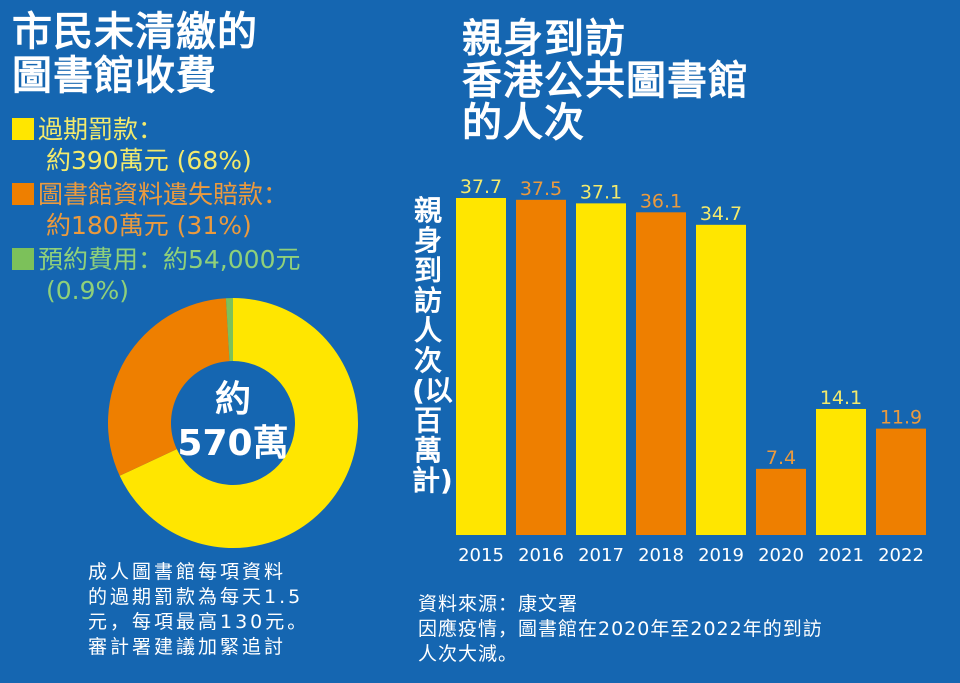 This screenshot has width=960, height=683. What do you see at coordinates (841, 398) in the screenshot?
I see `bar-value-label: 14.1` at bounding box center [841, 398].